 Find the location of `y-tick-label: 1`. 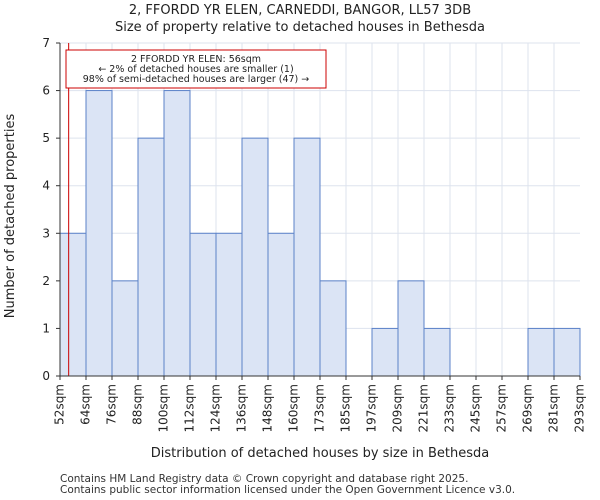

y-tick-label: 1 is located at coordinates (46, 328).